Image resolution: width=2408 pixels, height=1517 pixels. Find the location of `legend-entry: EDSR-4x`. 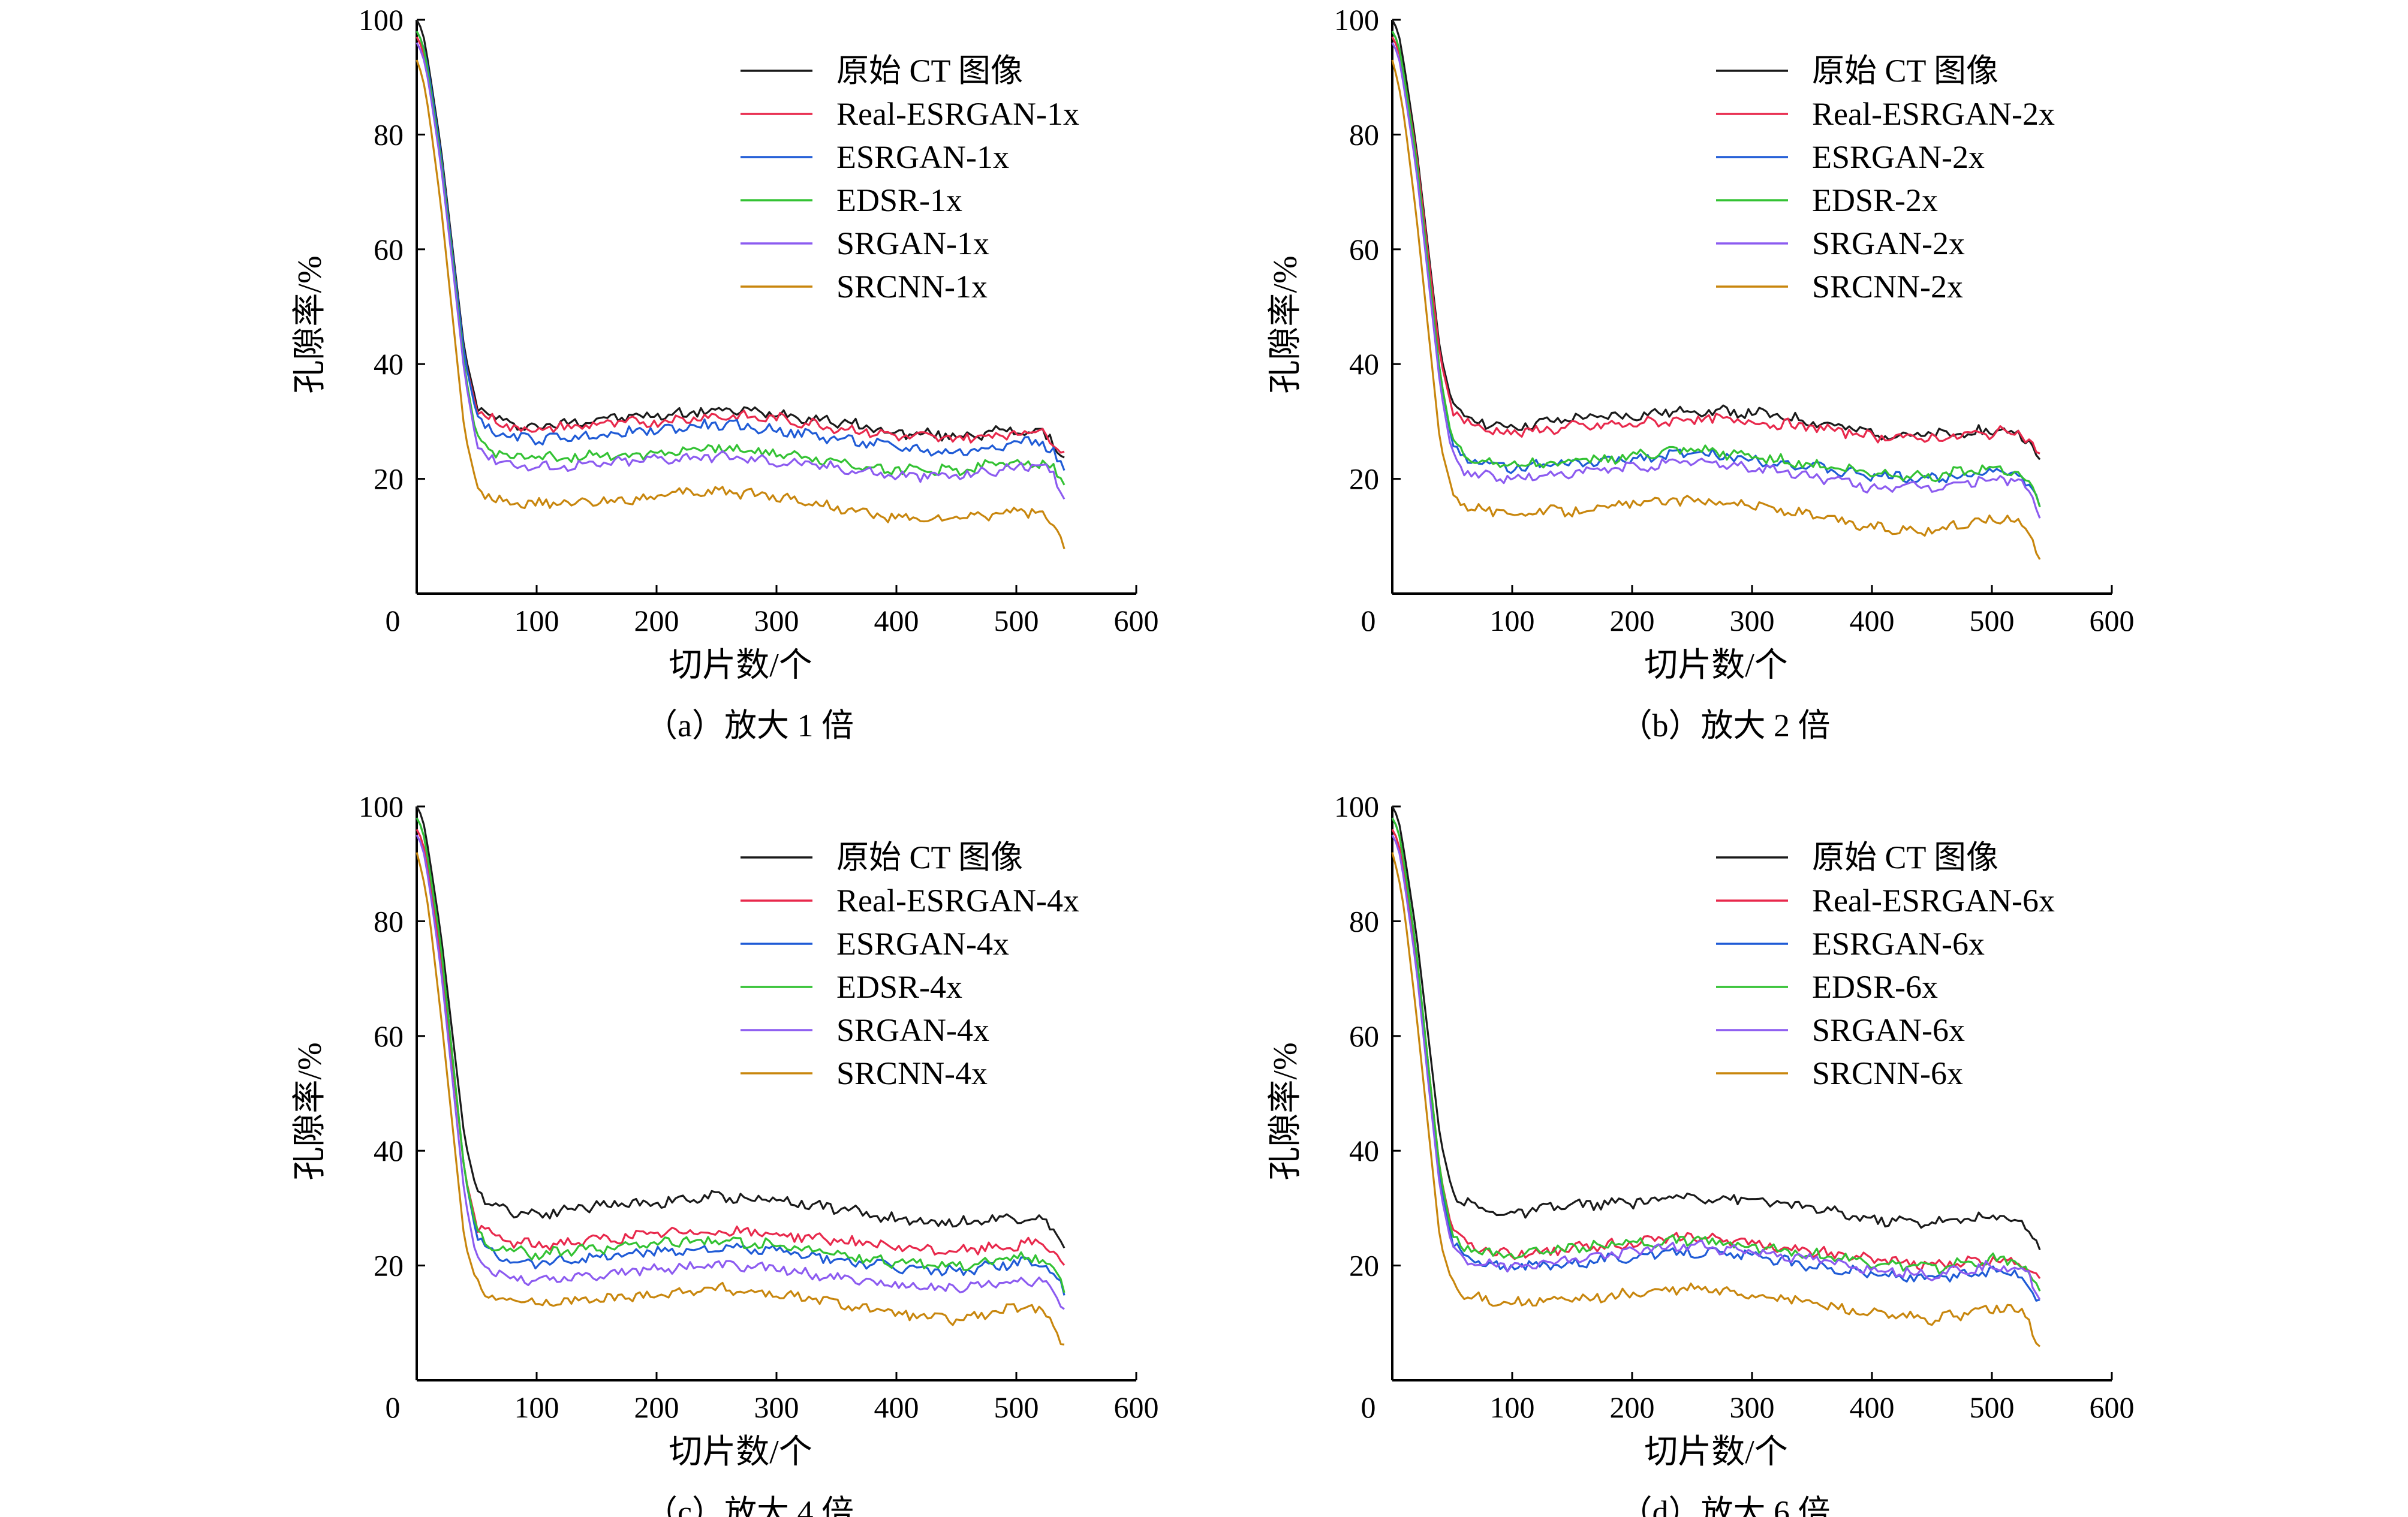

legend-entry: EDSR-4x is located at coordinates (899, 987).